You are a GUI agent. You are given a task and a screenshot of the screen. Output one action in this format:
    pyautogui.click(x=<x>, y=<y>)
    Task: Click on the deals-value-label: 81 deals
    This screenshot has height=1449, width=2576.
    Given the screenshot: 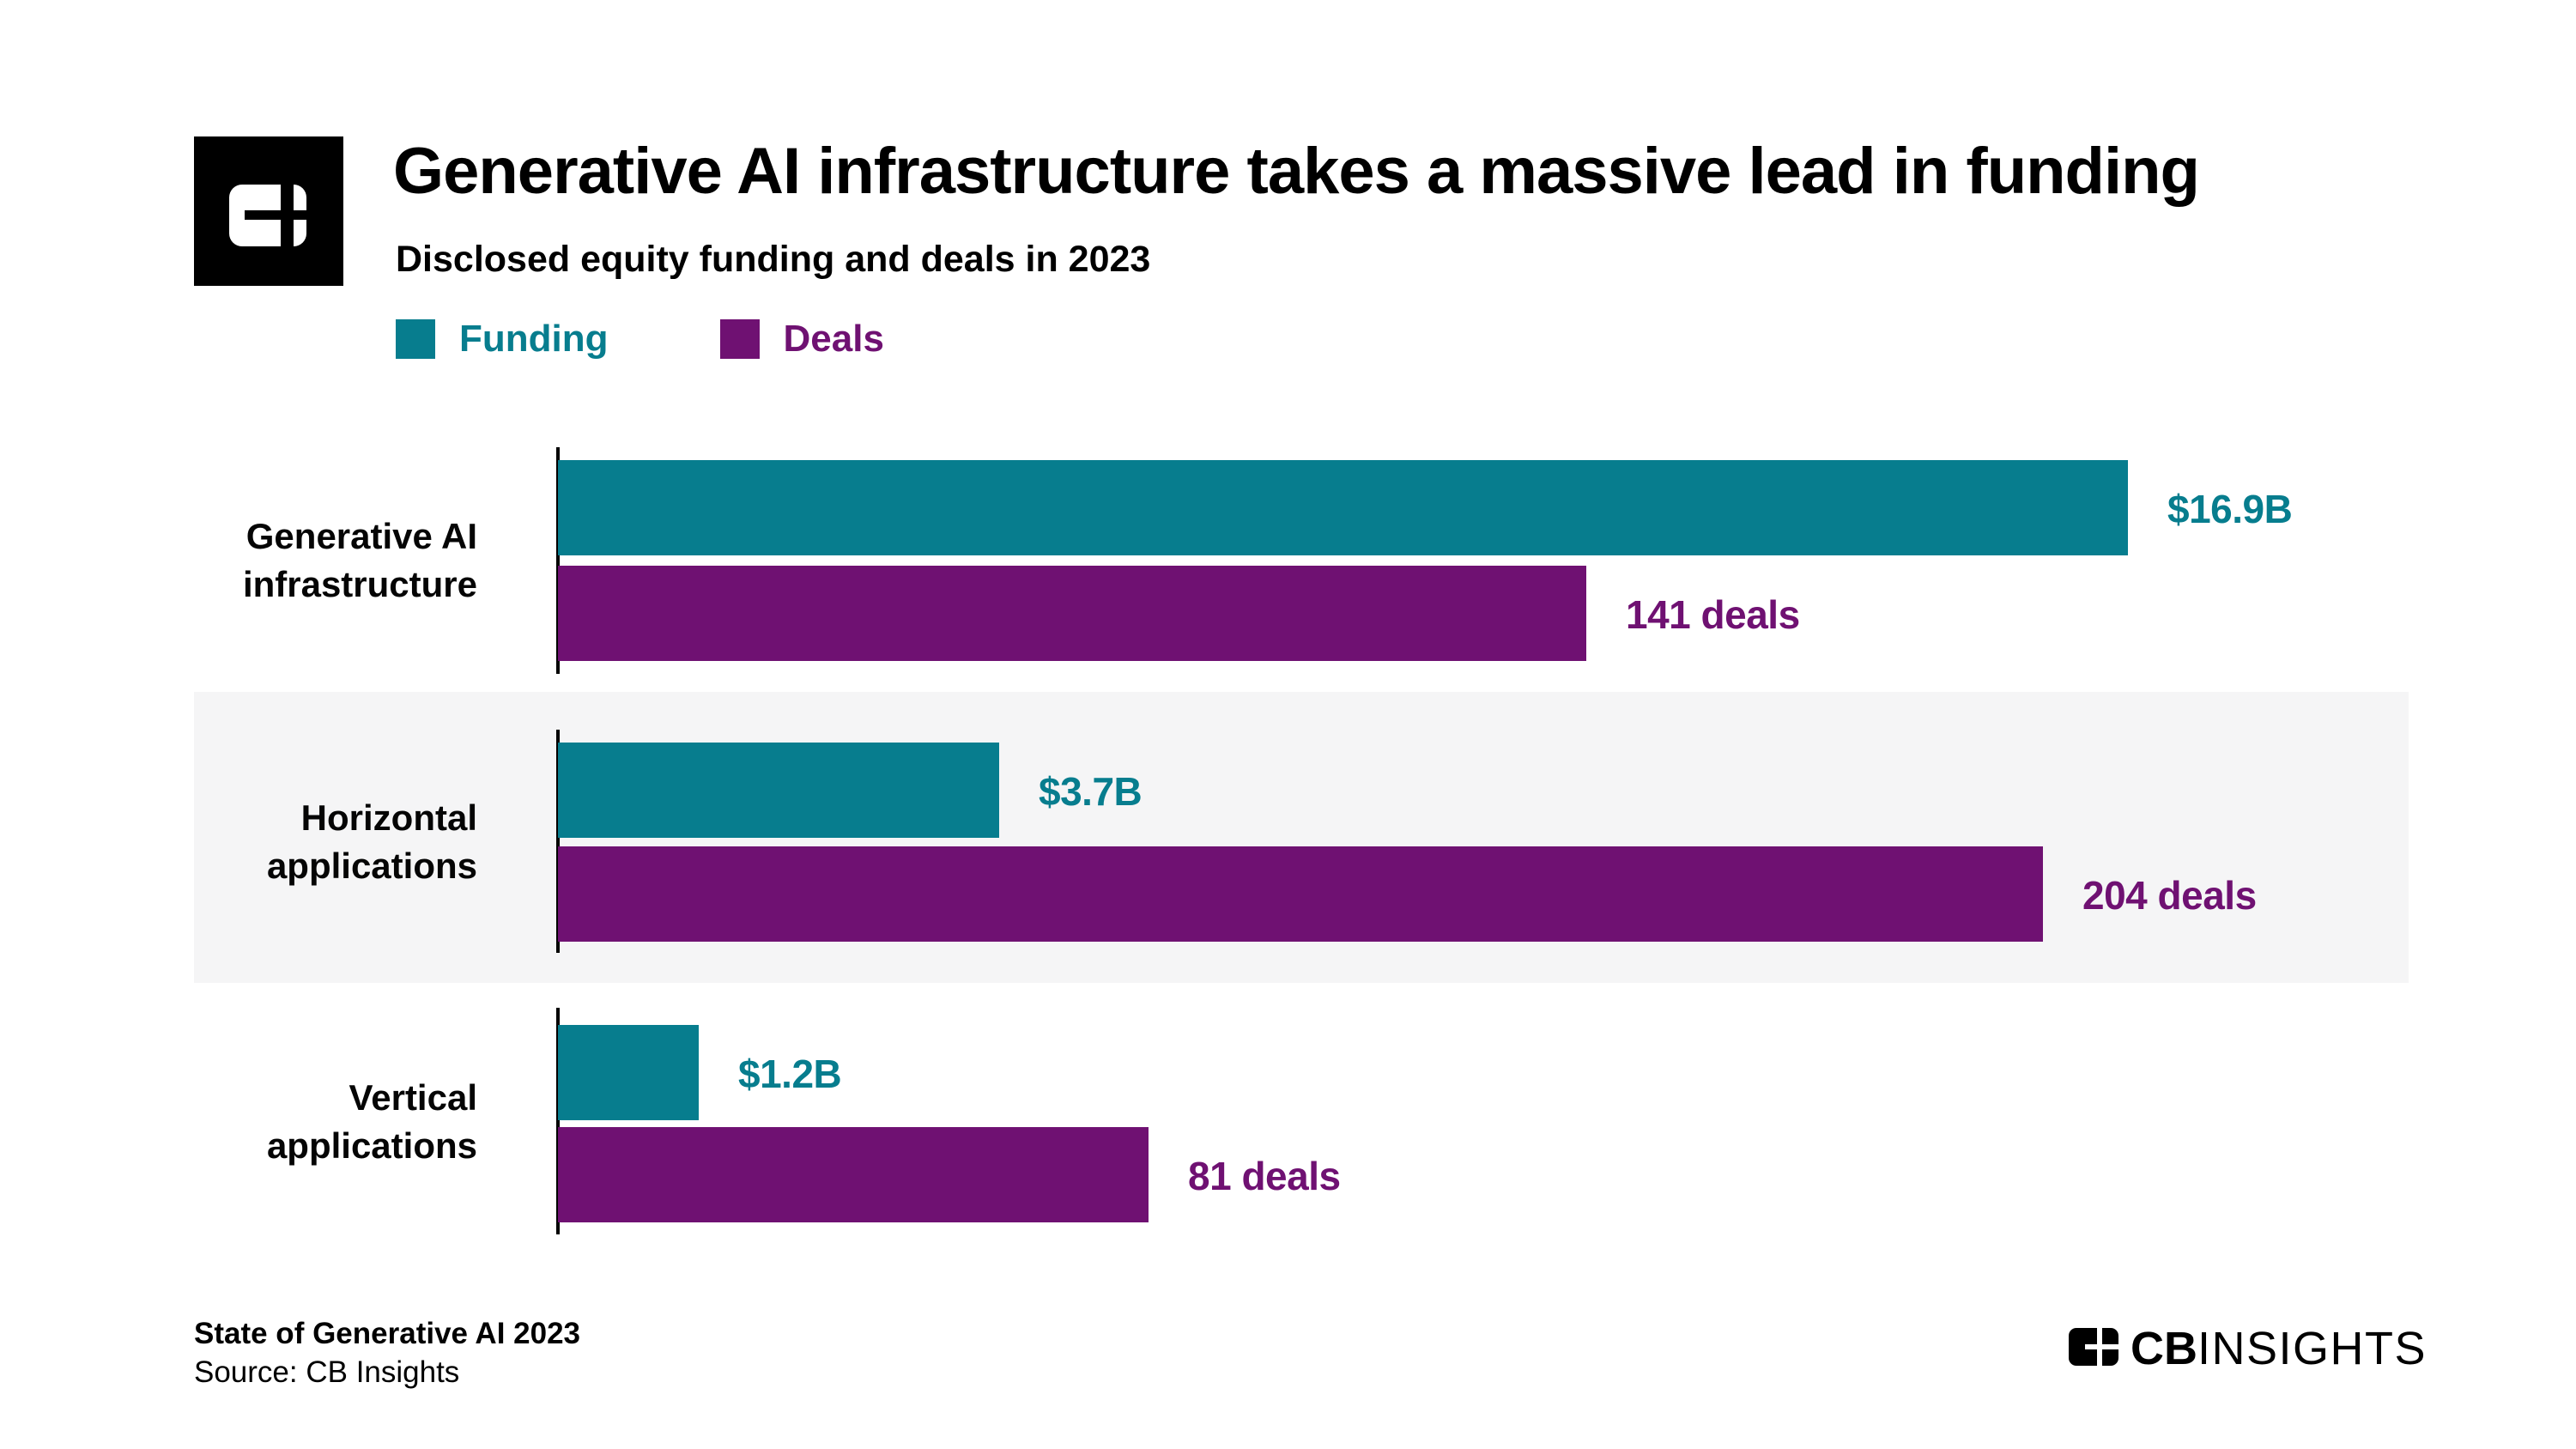 What is the action you would take?
    pyautogui.click(x=1264, y=1176)
    